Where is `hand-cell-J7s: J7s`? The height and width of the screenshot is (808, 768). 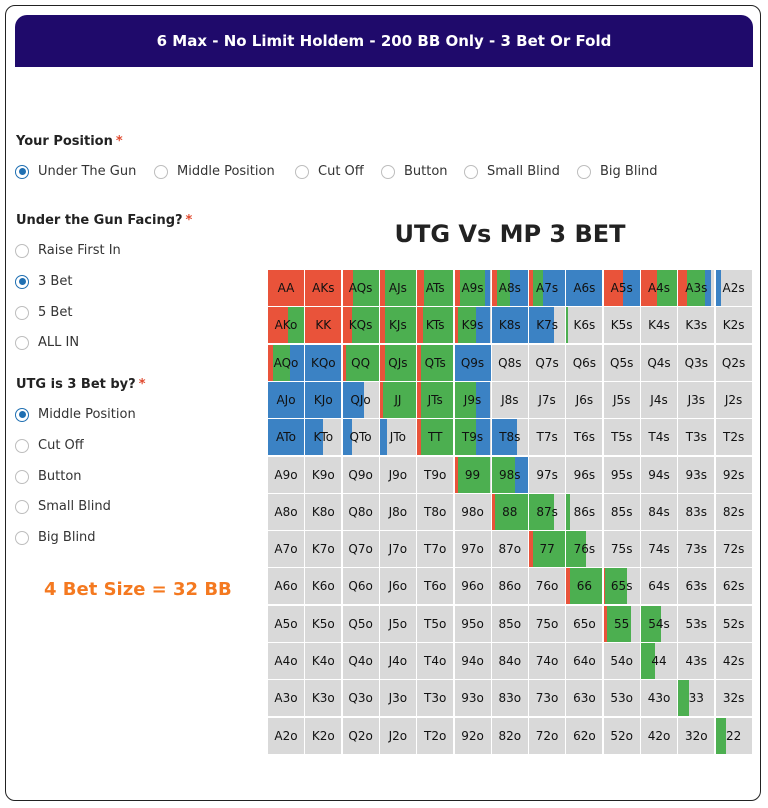 hand-cell-J7s: J7s is located at coordinates (547, 399).